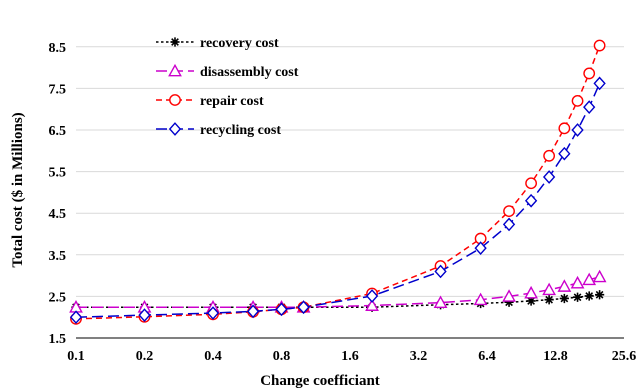 This screenshot has height=392, width=644. Describe the element at coordinates (58, 48) in the screenshot. I see `y-tick-label: 8.5` at that location.